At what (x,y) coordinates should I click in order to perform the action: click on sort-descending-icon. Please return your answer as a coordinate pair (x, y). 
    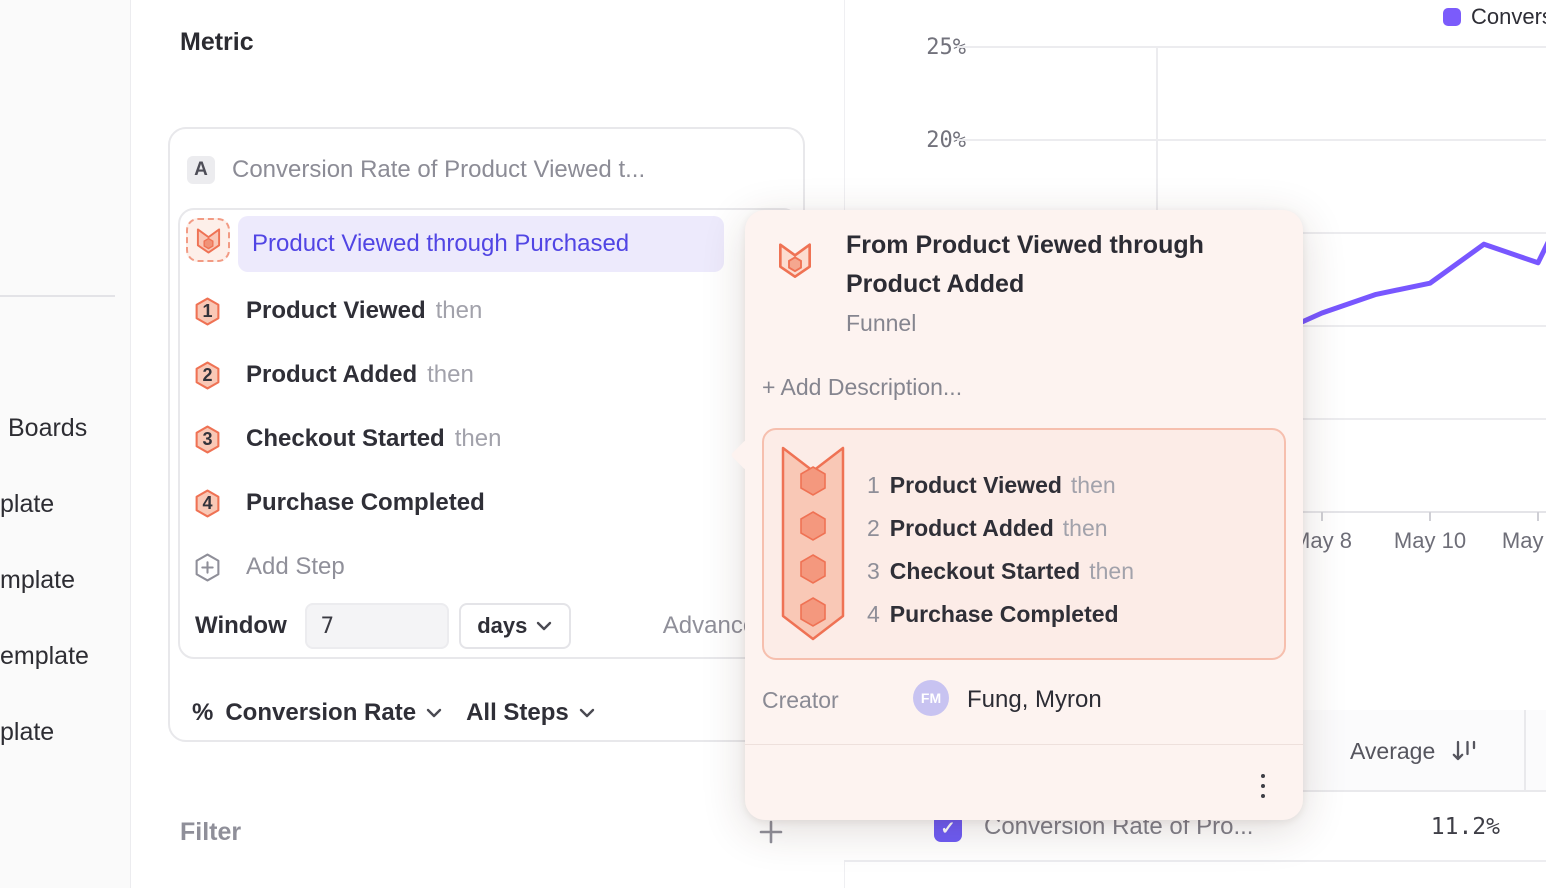
    Looking at the image, I should click on (1464, 750).